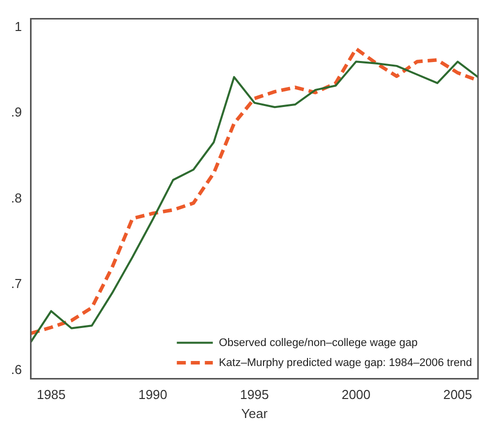 This screenshot has width=488, height=430. Describe the element at coordinates (16, 369) in the screenshot. I see `y-tick-label: .6` at that location.